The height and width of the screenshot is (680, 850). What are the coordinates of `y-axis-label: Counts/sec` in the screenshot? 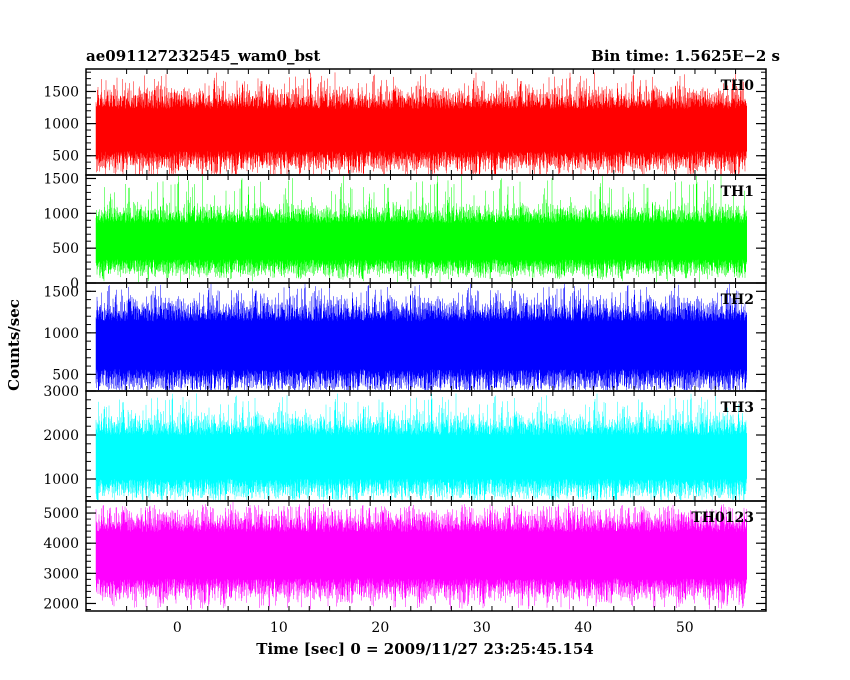 It's located at (14, 345).